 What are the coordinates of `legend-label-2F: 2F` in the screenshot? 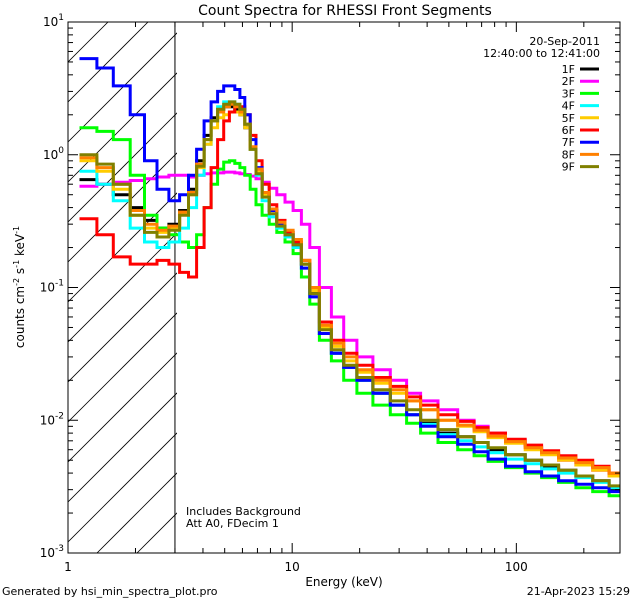 It's located at (568, 81).